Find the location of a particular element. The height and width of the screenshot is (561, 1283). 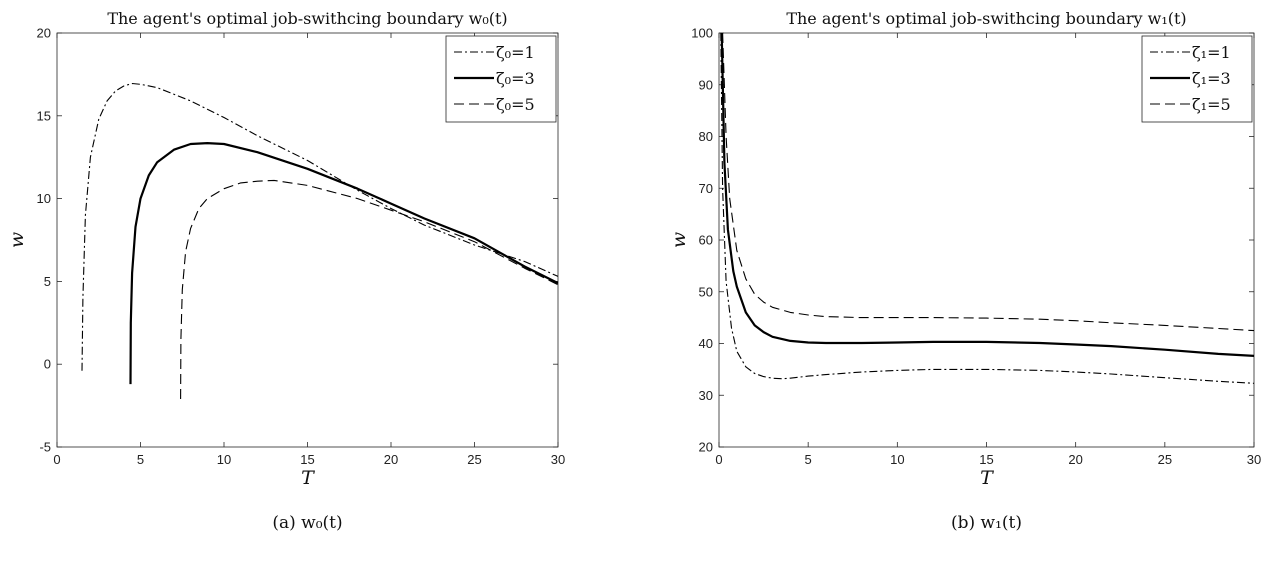

figure-caption: (a) w₀(t) is located at coordinates (307, 523).